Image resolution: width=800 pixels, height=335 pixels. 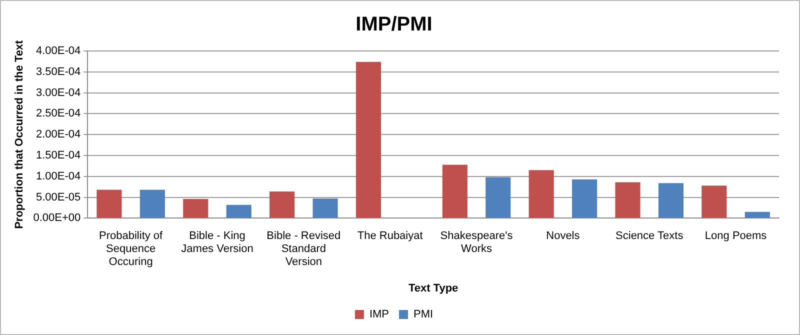 What do you see at coordinates (58, 134) in the screenshot?
I see `y-tick-label: 2.00E-04` at bounding box center [58, 134].